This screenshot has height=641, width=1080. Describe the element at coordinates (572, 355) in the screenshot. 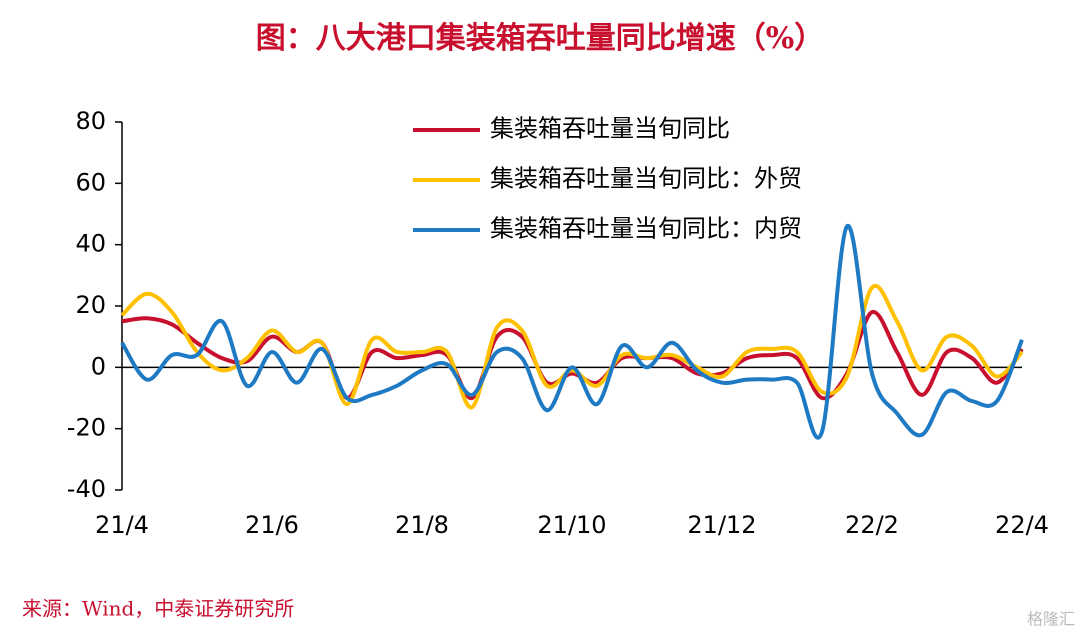

I see `series-line` at that location.